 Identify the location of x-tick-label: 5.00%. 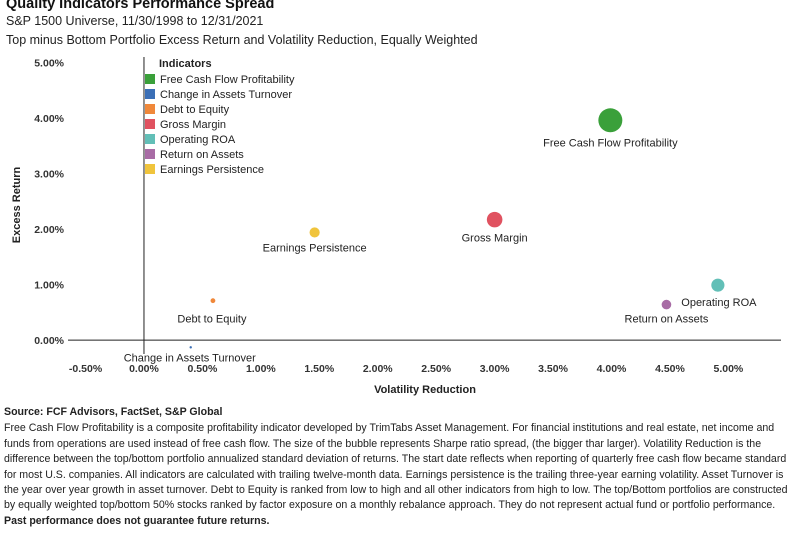
(729, 369).